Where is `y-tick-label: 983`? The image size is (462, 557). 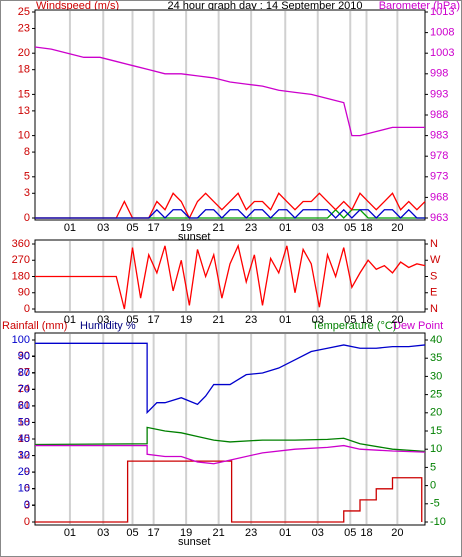 y-tick-label: 983 is located at coordinates (439, 136).